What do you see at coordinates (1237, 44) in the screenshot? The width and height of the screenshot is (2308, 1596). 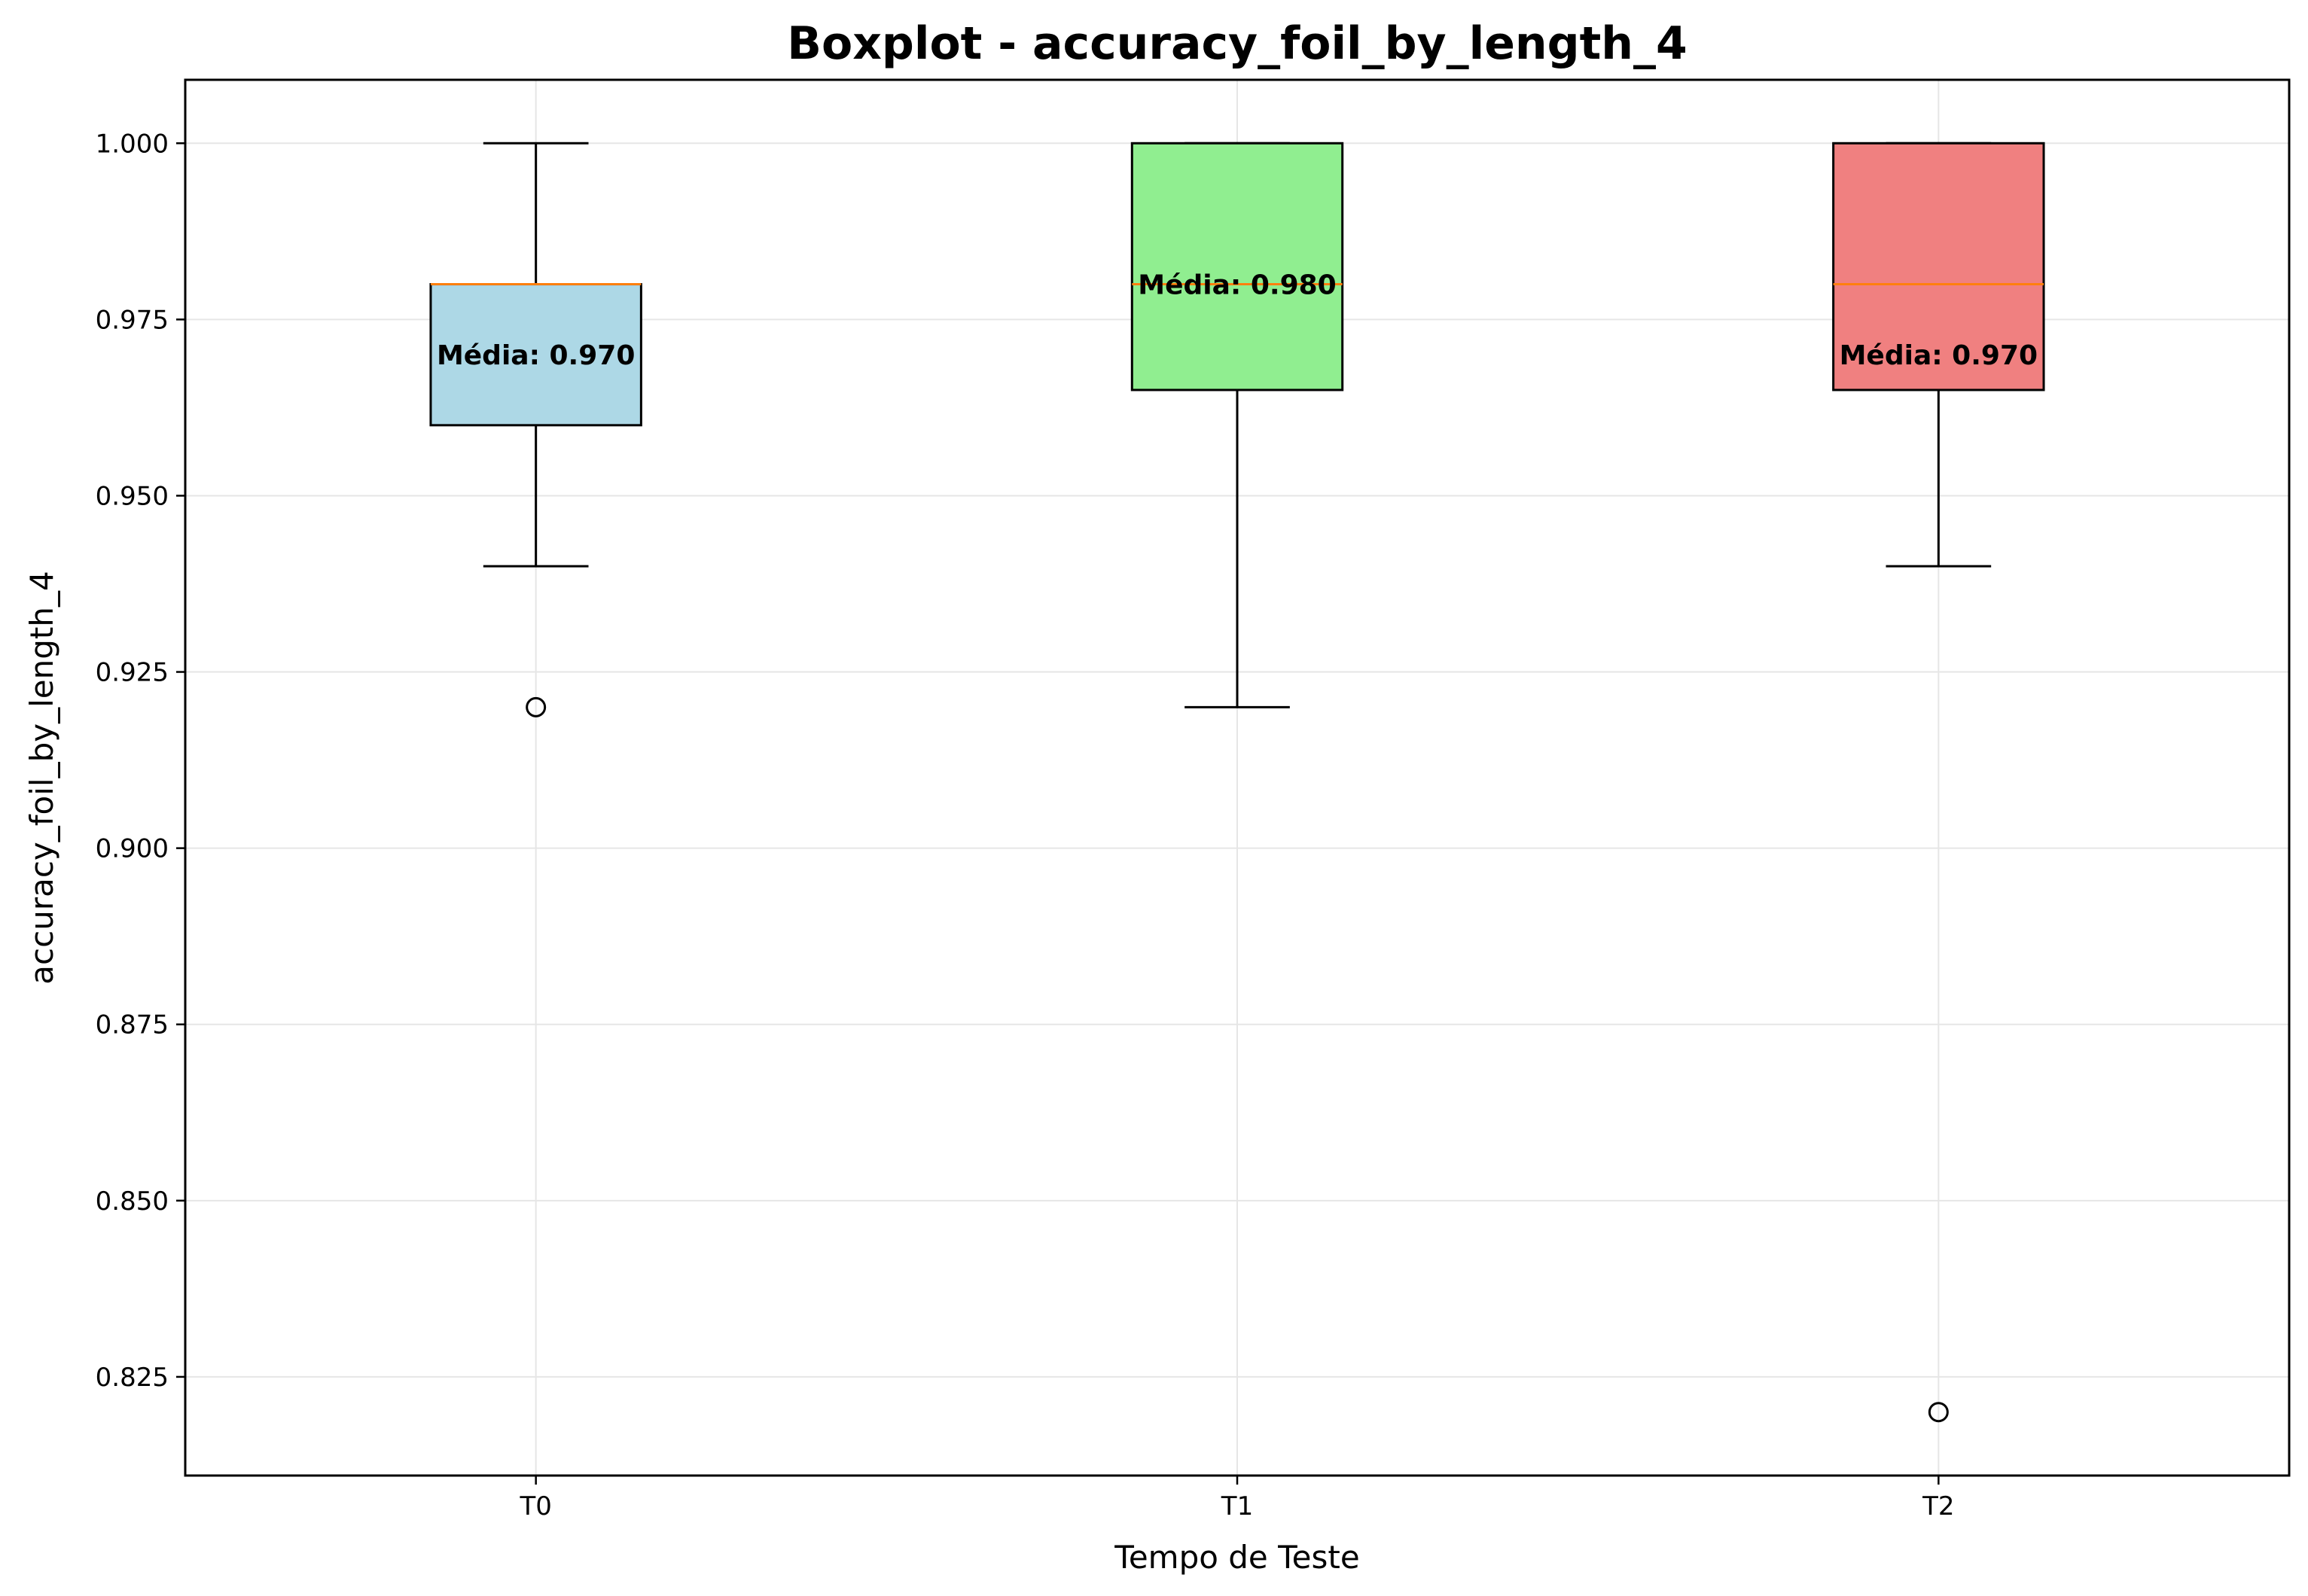 I see `chart-title: Boxplot - accuracy_foil_by_length_4` at bounding box center [1237, 44].